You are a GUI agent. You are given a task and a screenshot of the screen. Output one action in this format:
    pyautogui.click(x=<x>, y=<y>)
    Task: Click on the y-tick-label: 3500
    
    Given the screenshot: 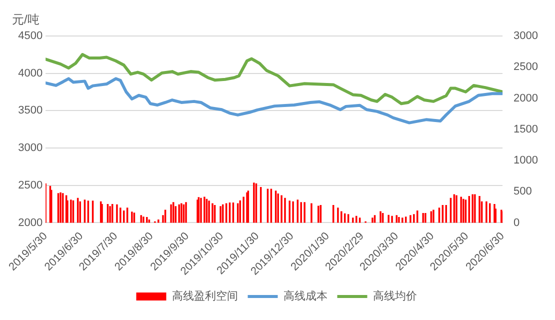 What is the action you would take?
    pyautogui.click(x=30, y=110)
    